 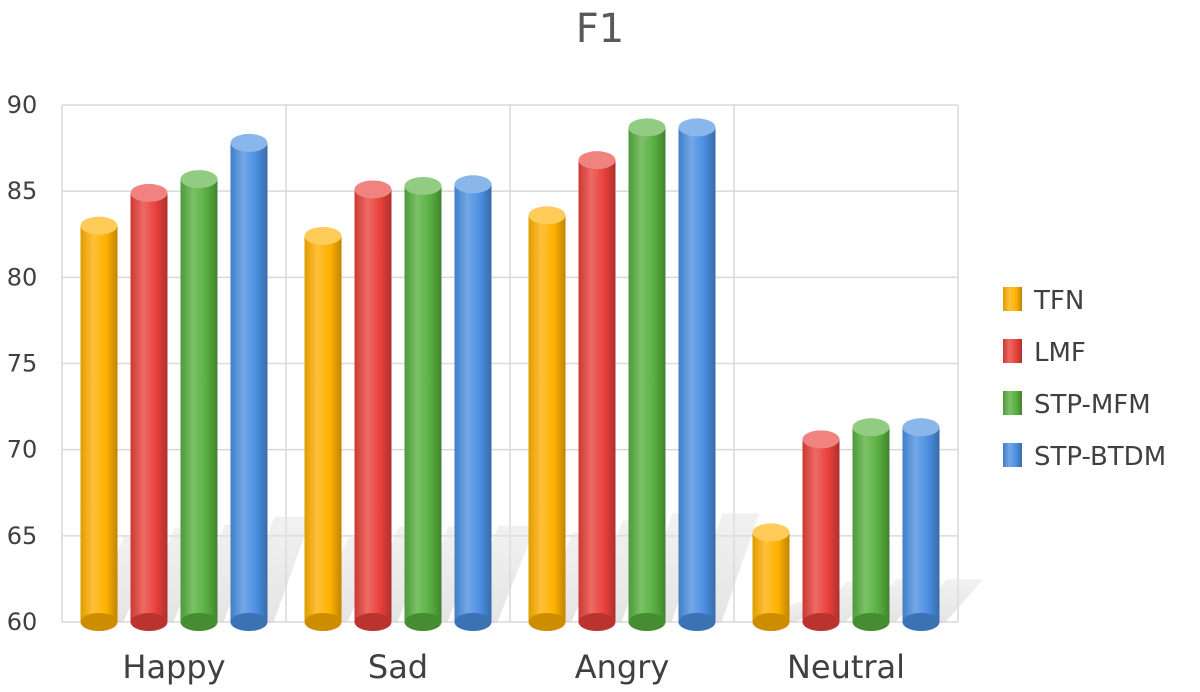 I want to click on y-axis: 60 65 70 75 80 85 90, so click(x=22, y=363).